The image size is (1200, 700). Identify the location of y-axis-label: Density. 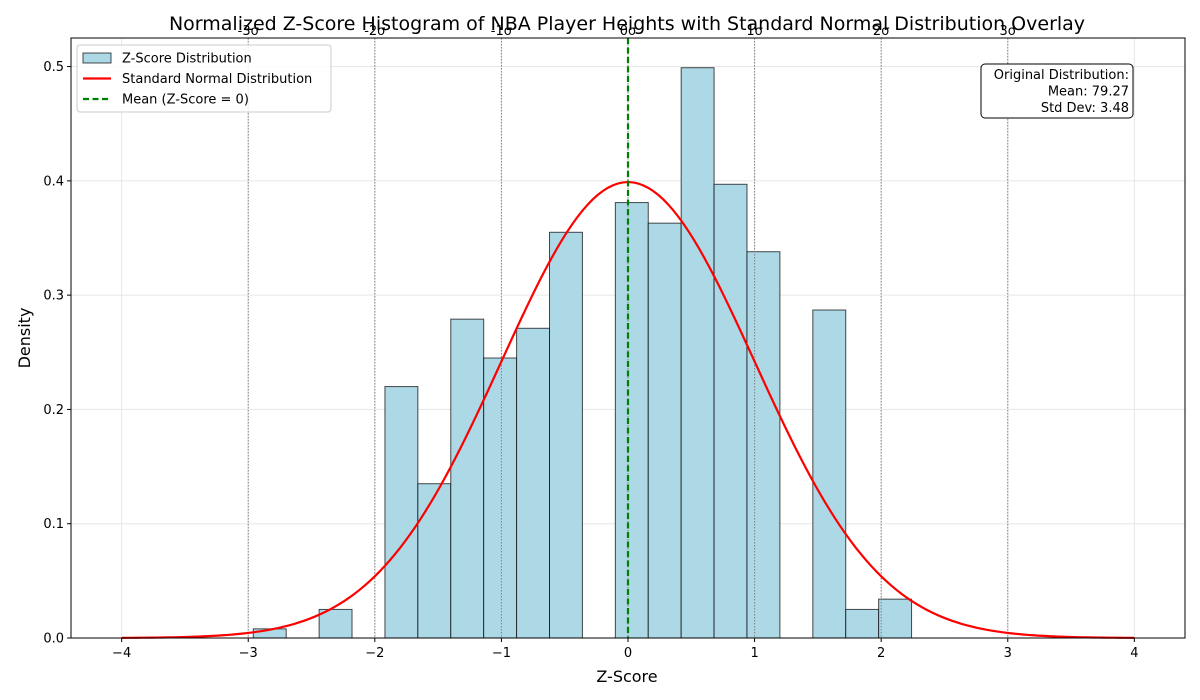
(24, 338).